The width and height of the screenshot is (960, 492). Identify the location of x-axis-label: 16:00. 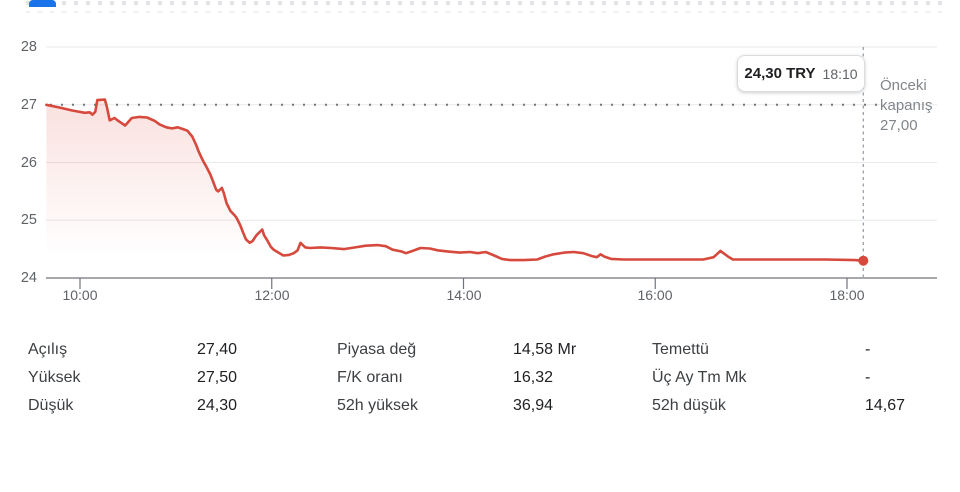
(655, 295).